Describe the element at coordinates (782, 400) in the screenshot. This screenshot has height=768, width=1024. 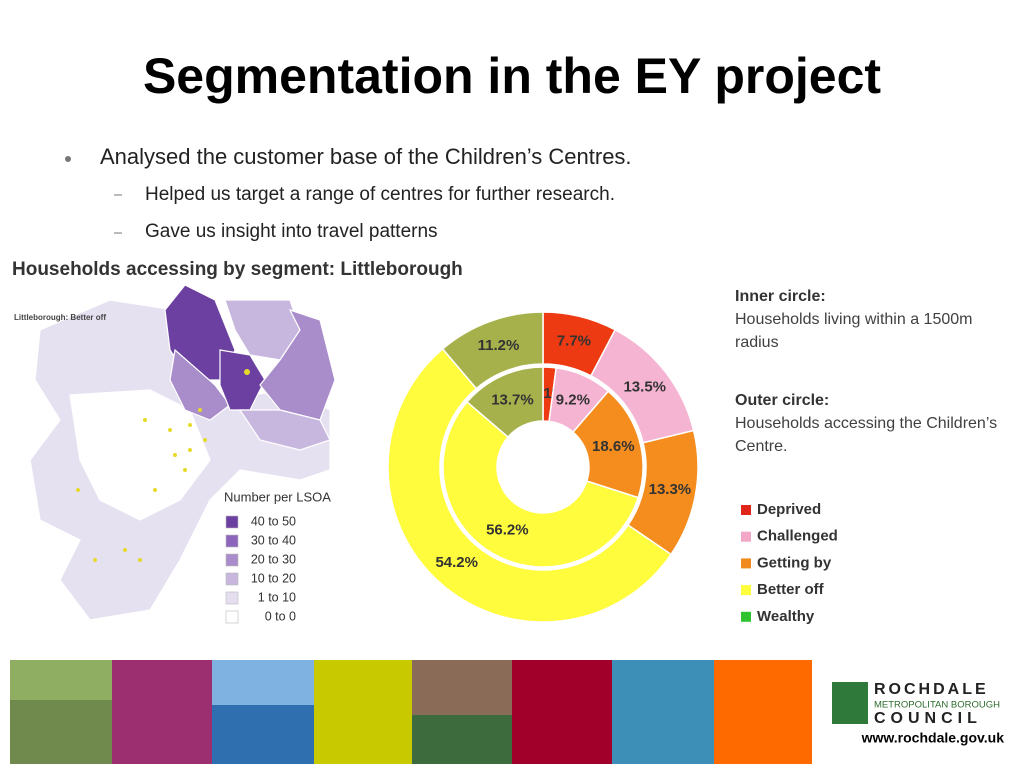
I see `note-heading: Outer circle:` at that location.